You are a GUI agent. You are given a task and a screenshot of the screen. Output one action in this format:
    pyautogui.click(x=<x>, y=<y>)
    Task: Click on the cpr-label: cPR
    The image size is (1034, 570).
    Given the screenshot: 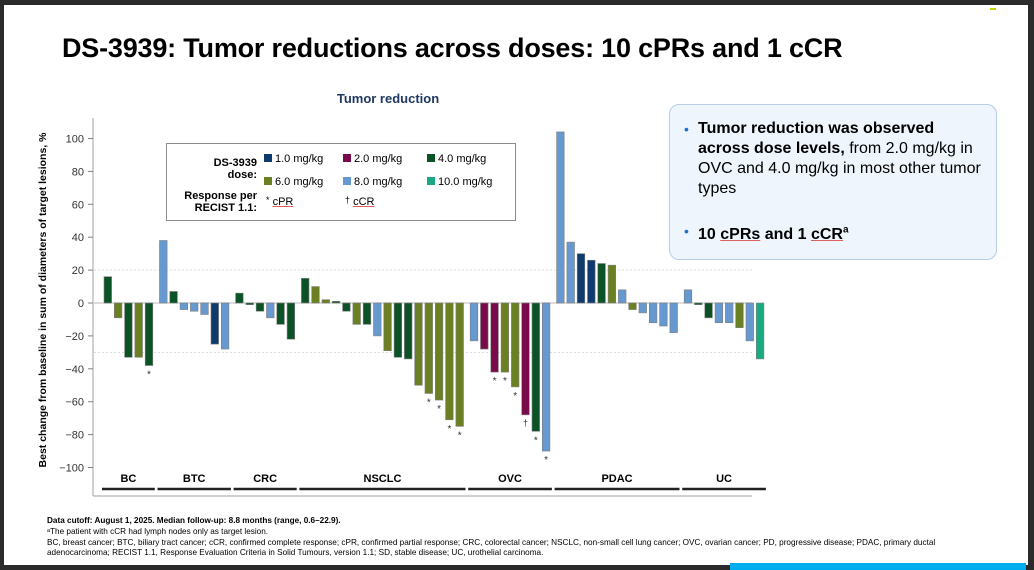 What is the action you would take?
    pyautogui.click(x=283, y=202)
    